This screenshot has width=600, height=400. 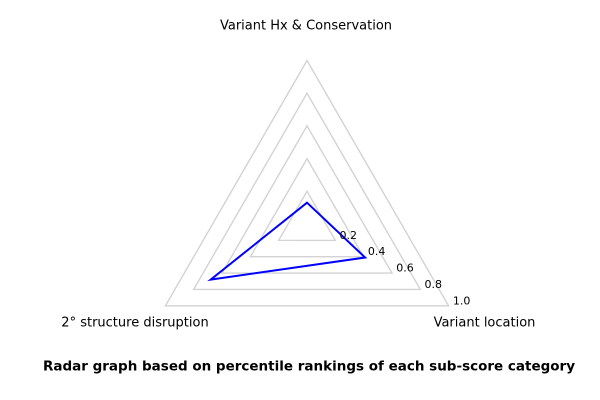 I want to click on radial-tick-label: 0.8, so click(x=434, y=284).